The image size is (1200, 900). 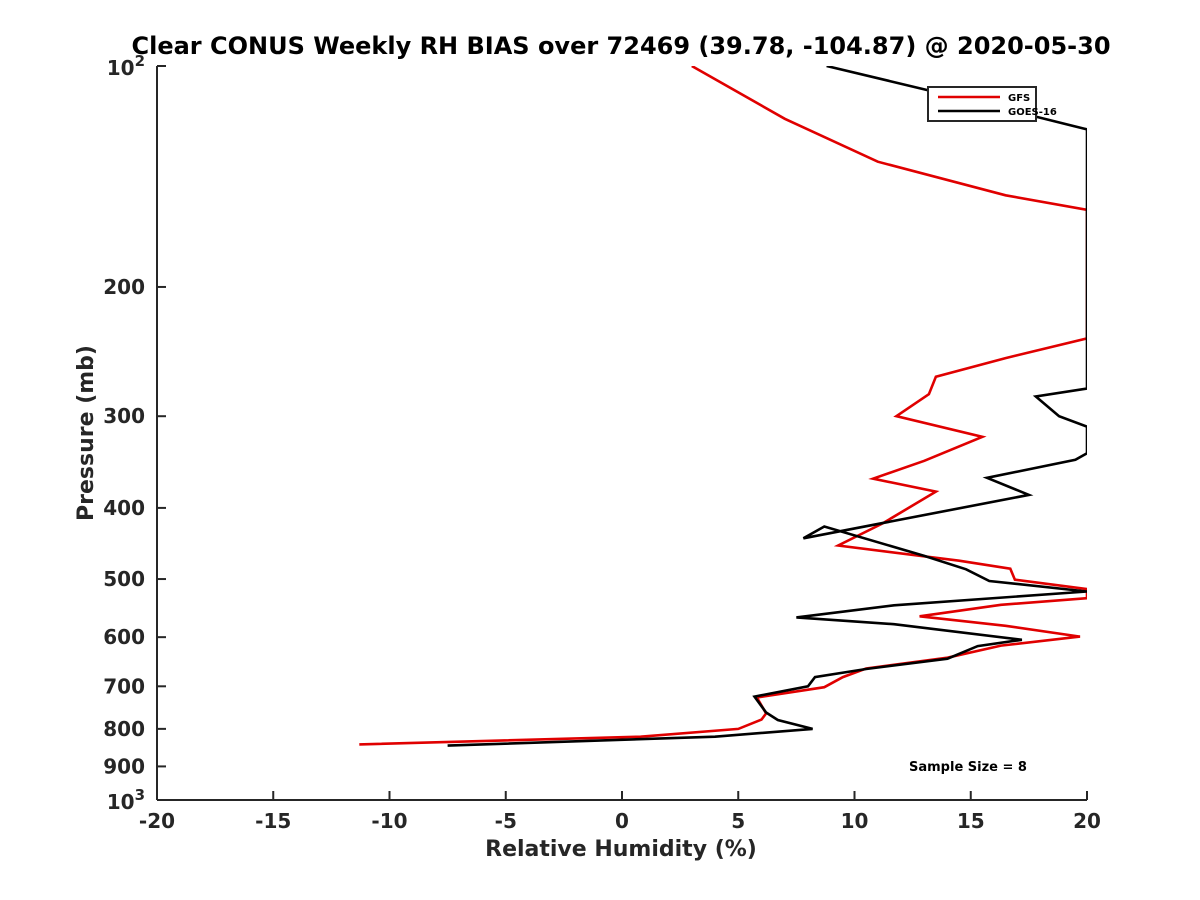 I want to click on x-tick-label: 15, so click(x=971, y=821).